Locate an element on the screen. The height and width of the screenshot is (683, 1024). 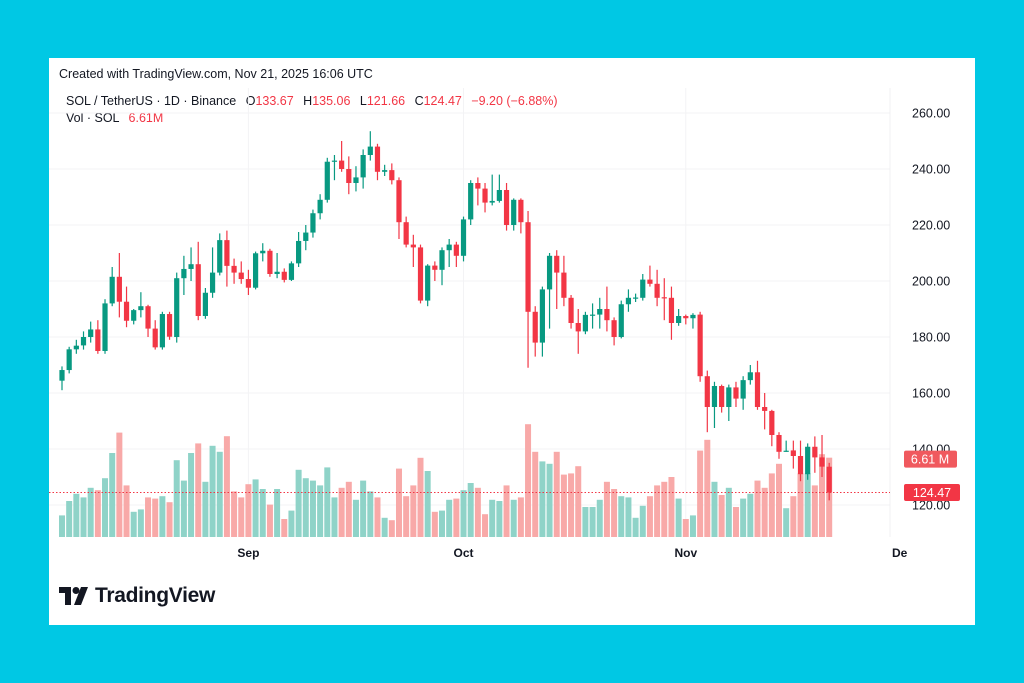
price-tick-label: 180.00 is located at coordinates (931, 338).